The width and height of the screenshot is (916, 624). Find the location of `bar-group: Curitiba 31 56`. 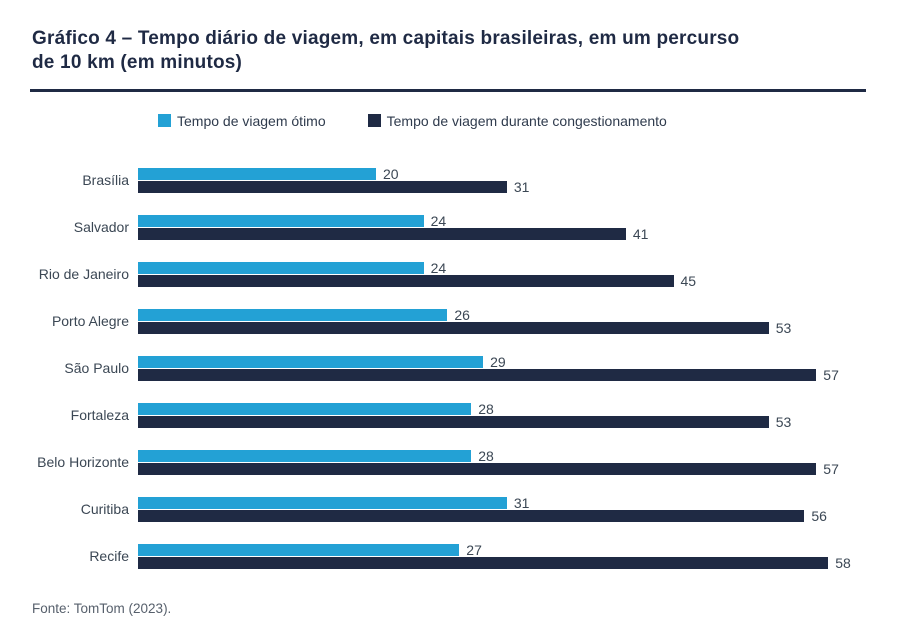

bar-group: Curitiba 31 56 is located at coordinates (459, 509).